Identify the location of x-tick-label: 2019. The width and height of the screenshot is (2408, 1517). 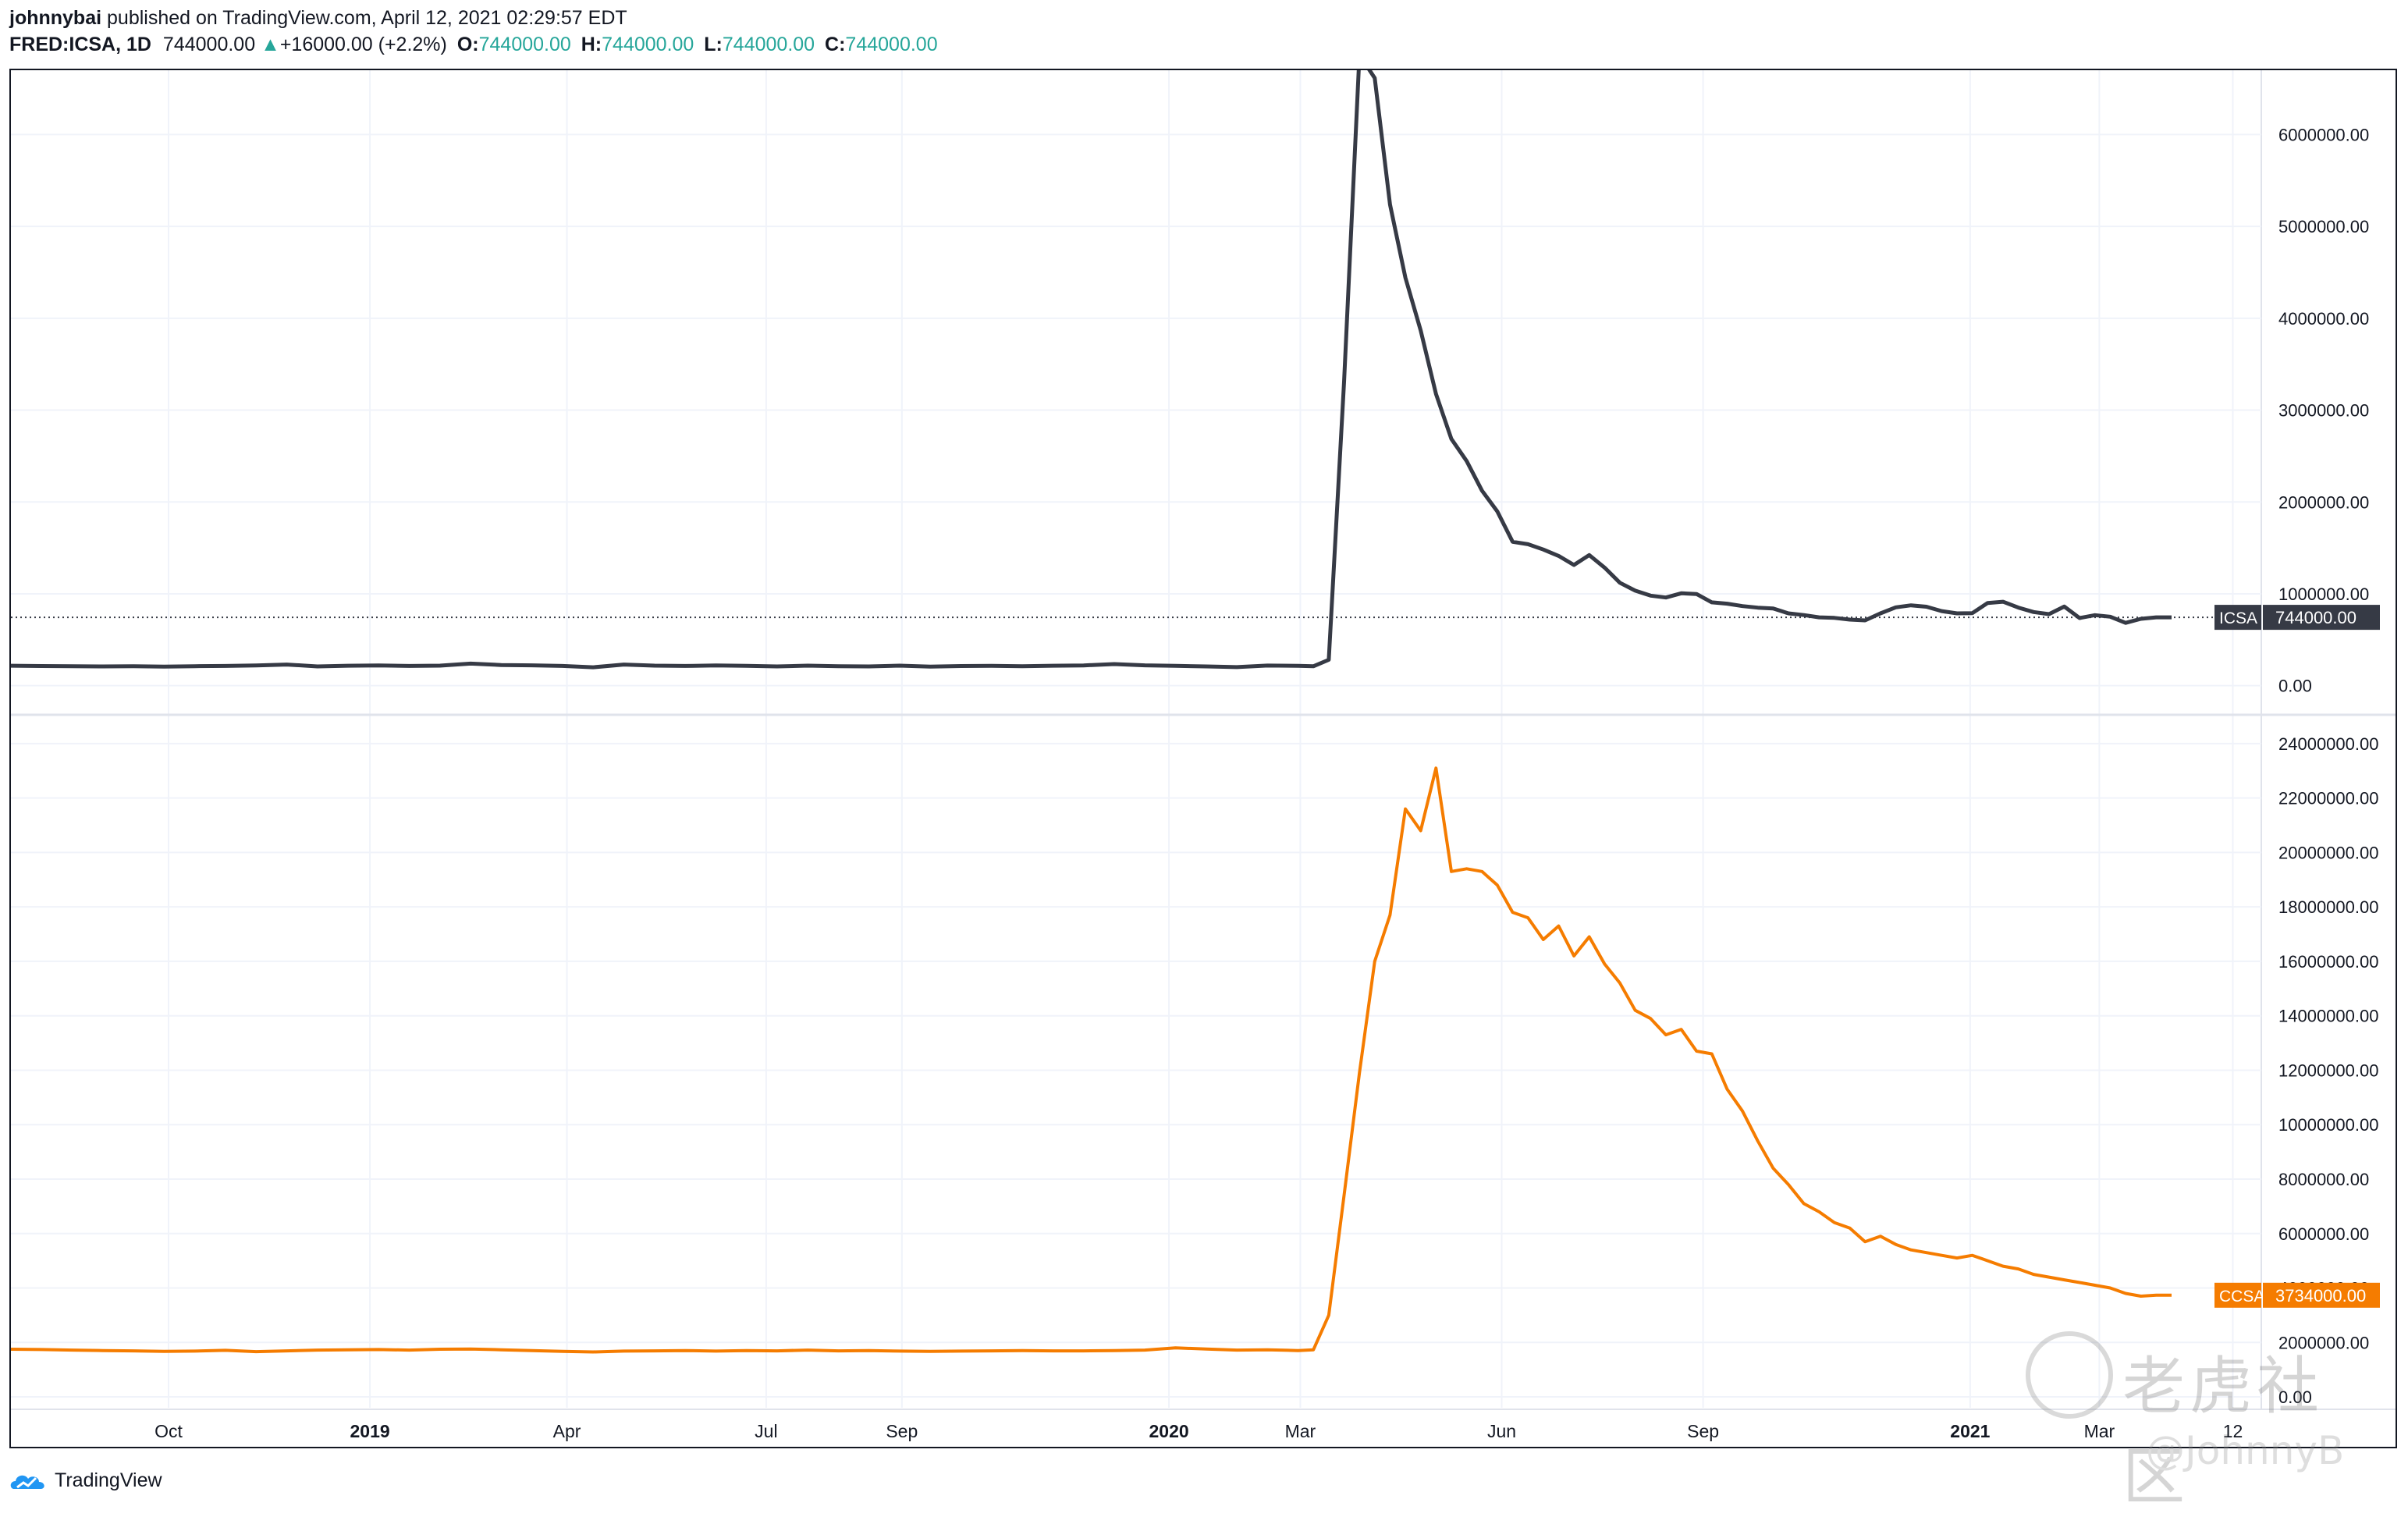
(370, 1431).